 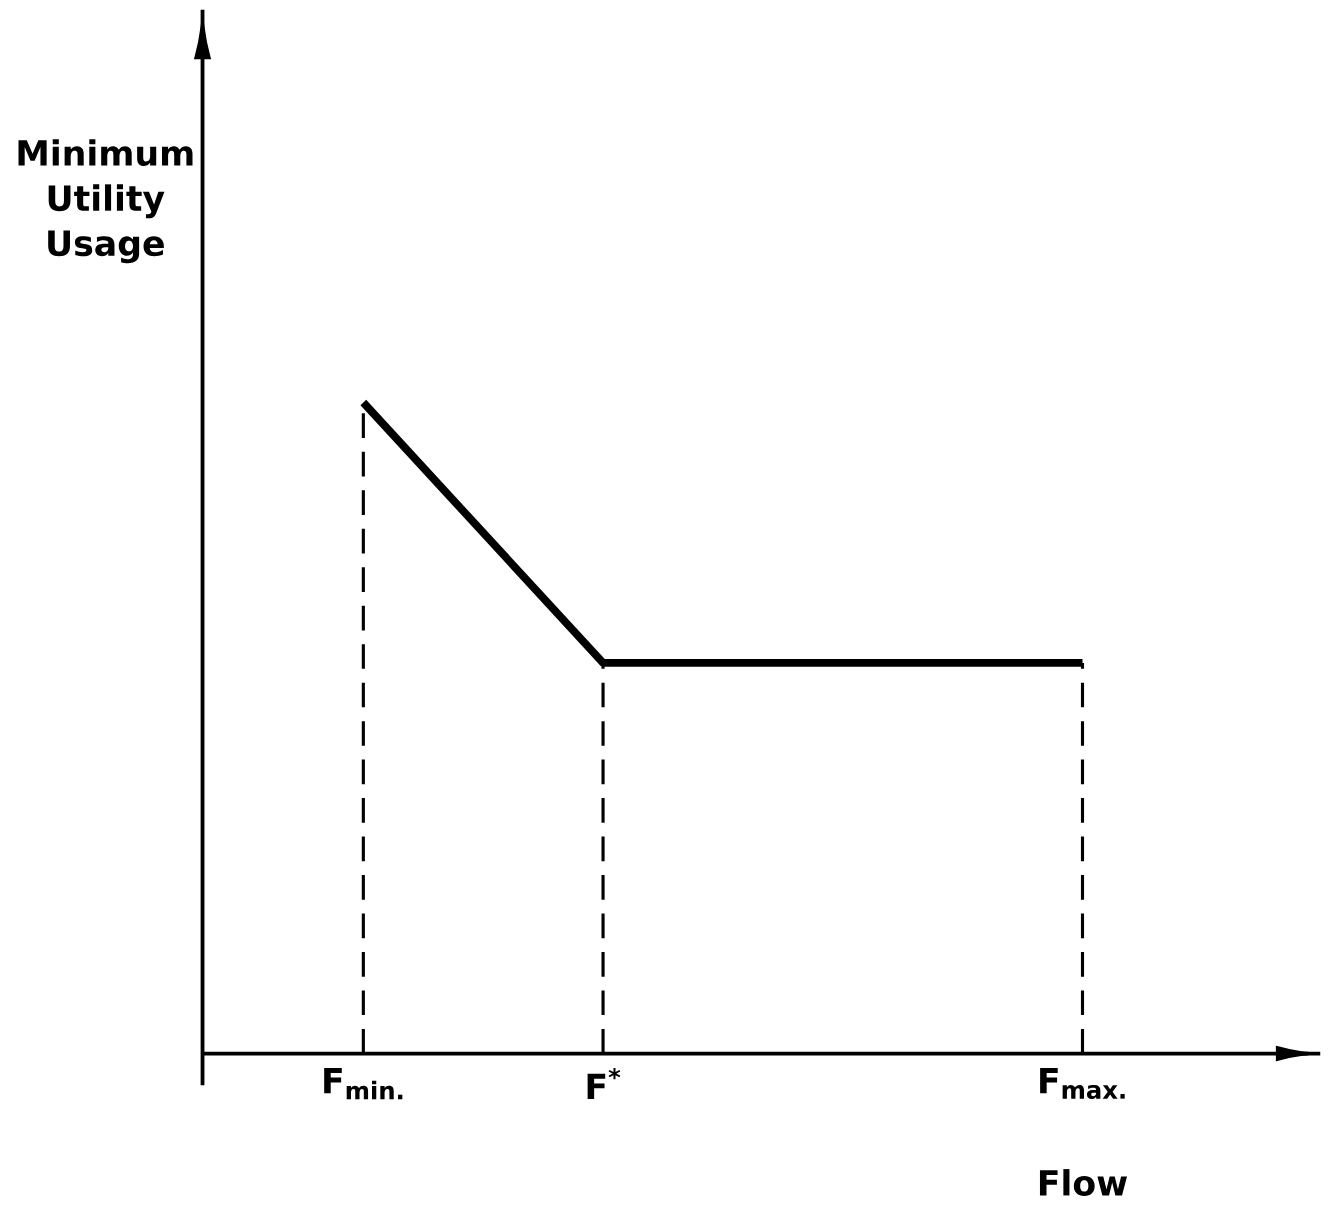 I want to click on y-axis-title: Minimum Utility Usage, so click(x=105, y=201).